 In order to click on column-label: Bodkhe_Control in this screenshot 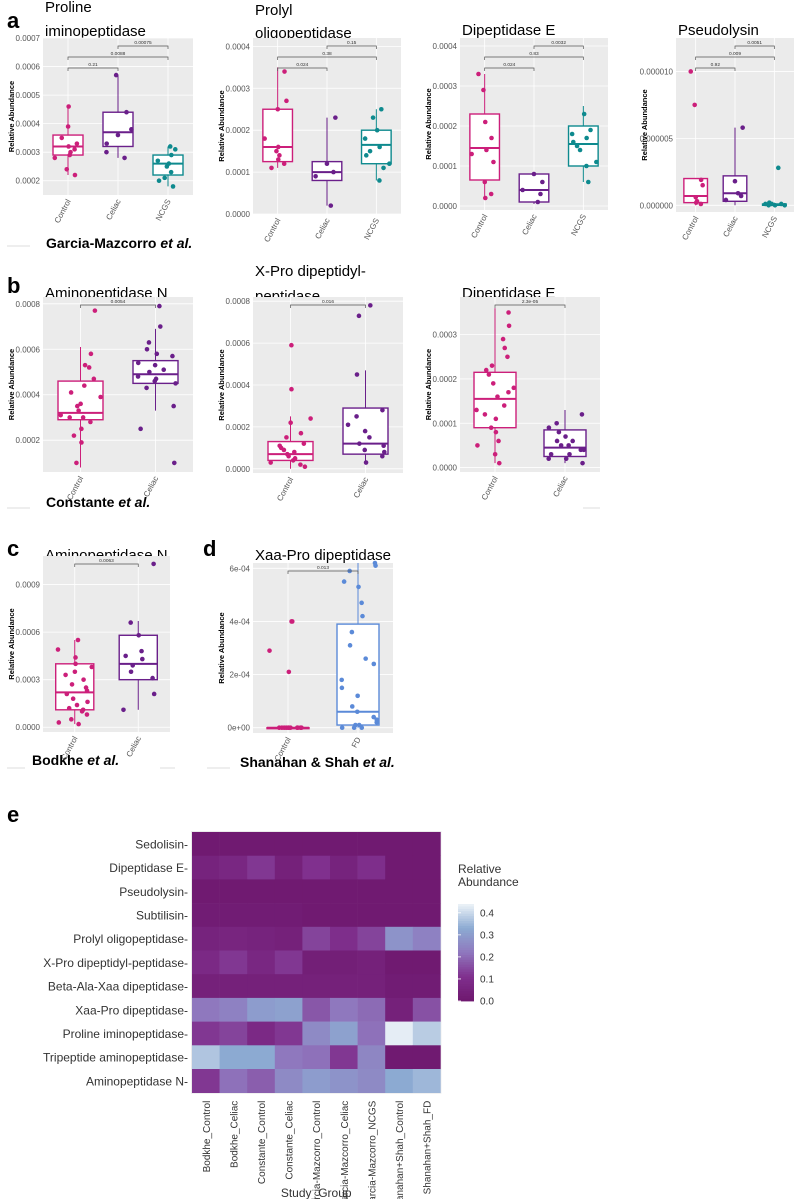, I will do `click(207, 1137)`.